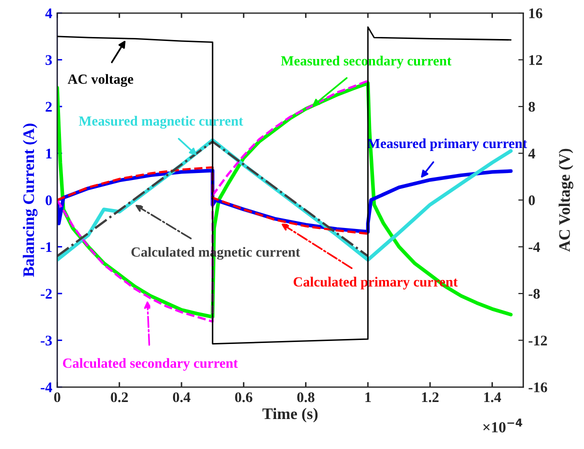 The height and width of the screenshot is (449, 584). I want to click on y-tick-label: -3, so click(46, 341).